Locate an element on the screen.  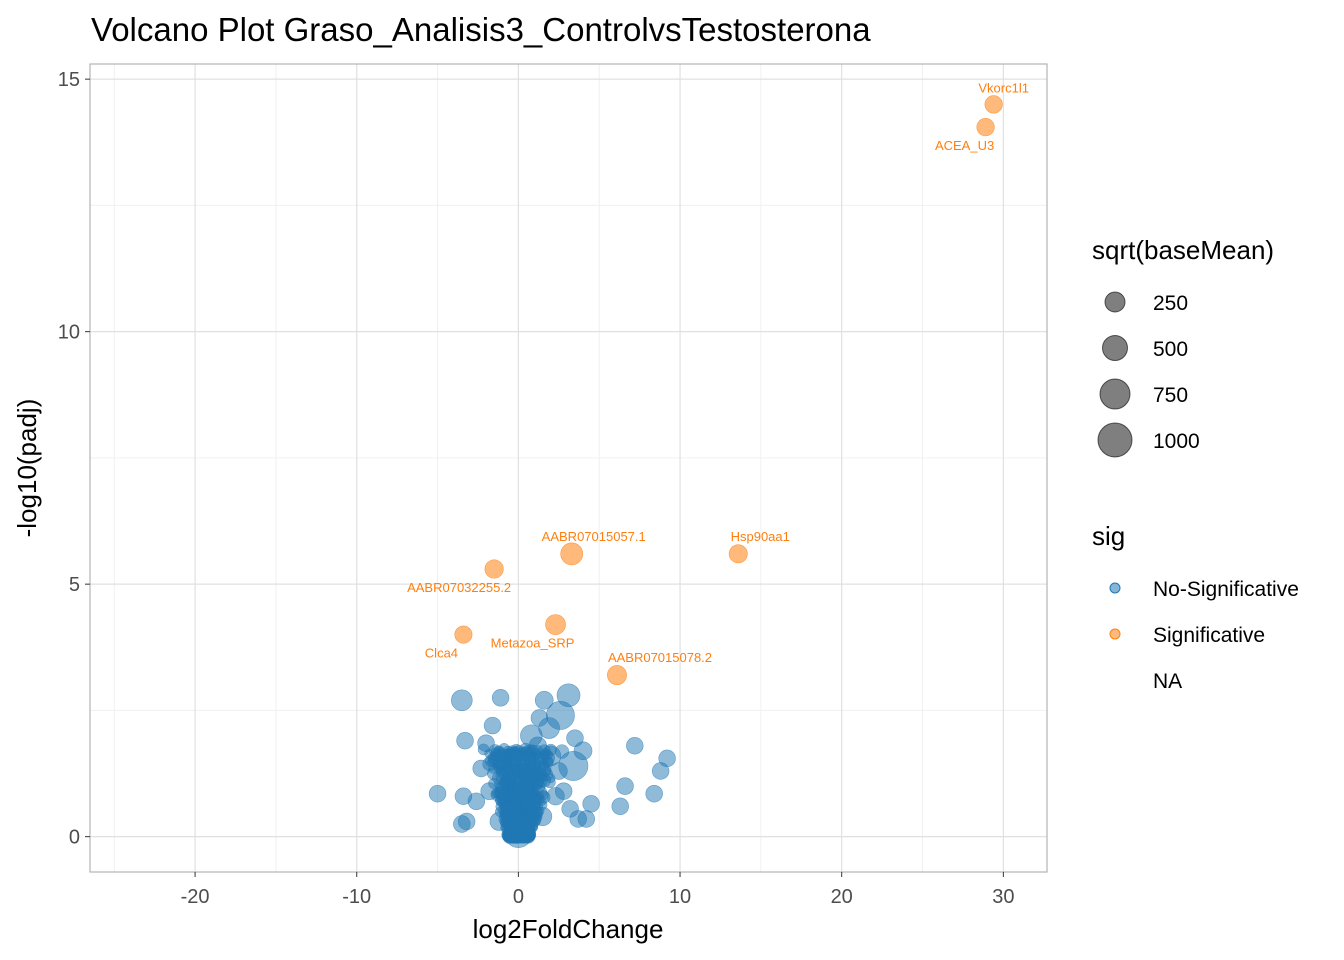
point-label: ACEA_U3 is located at coordinates (964, 145).